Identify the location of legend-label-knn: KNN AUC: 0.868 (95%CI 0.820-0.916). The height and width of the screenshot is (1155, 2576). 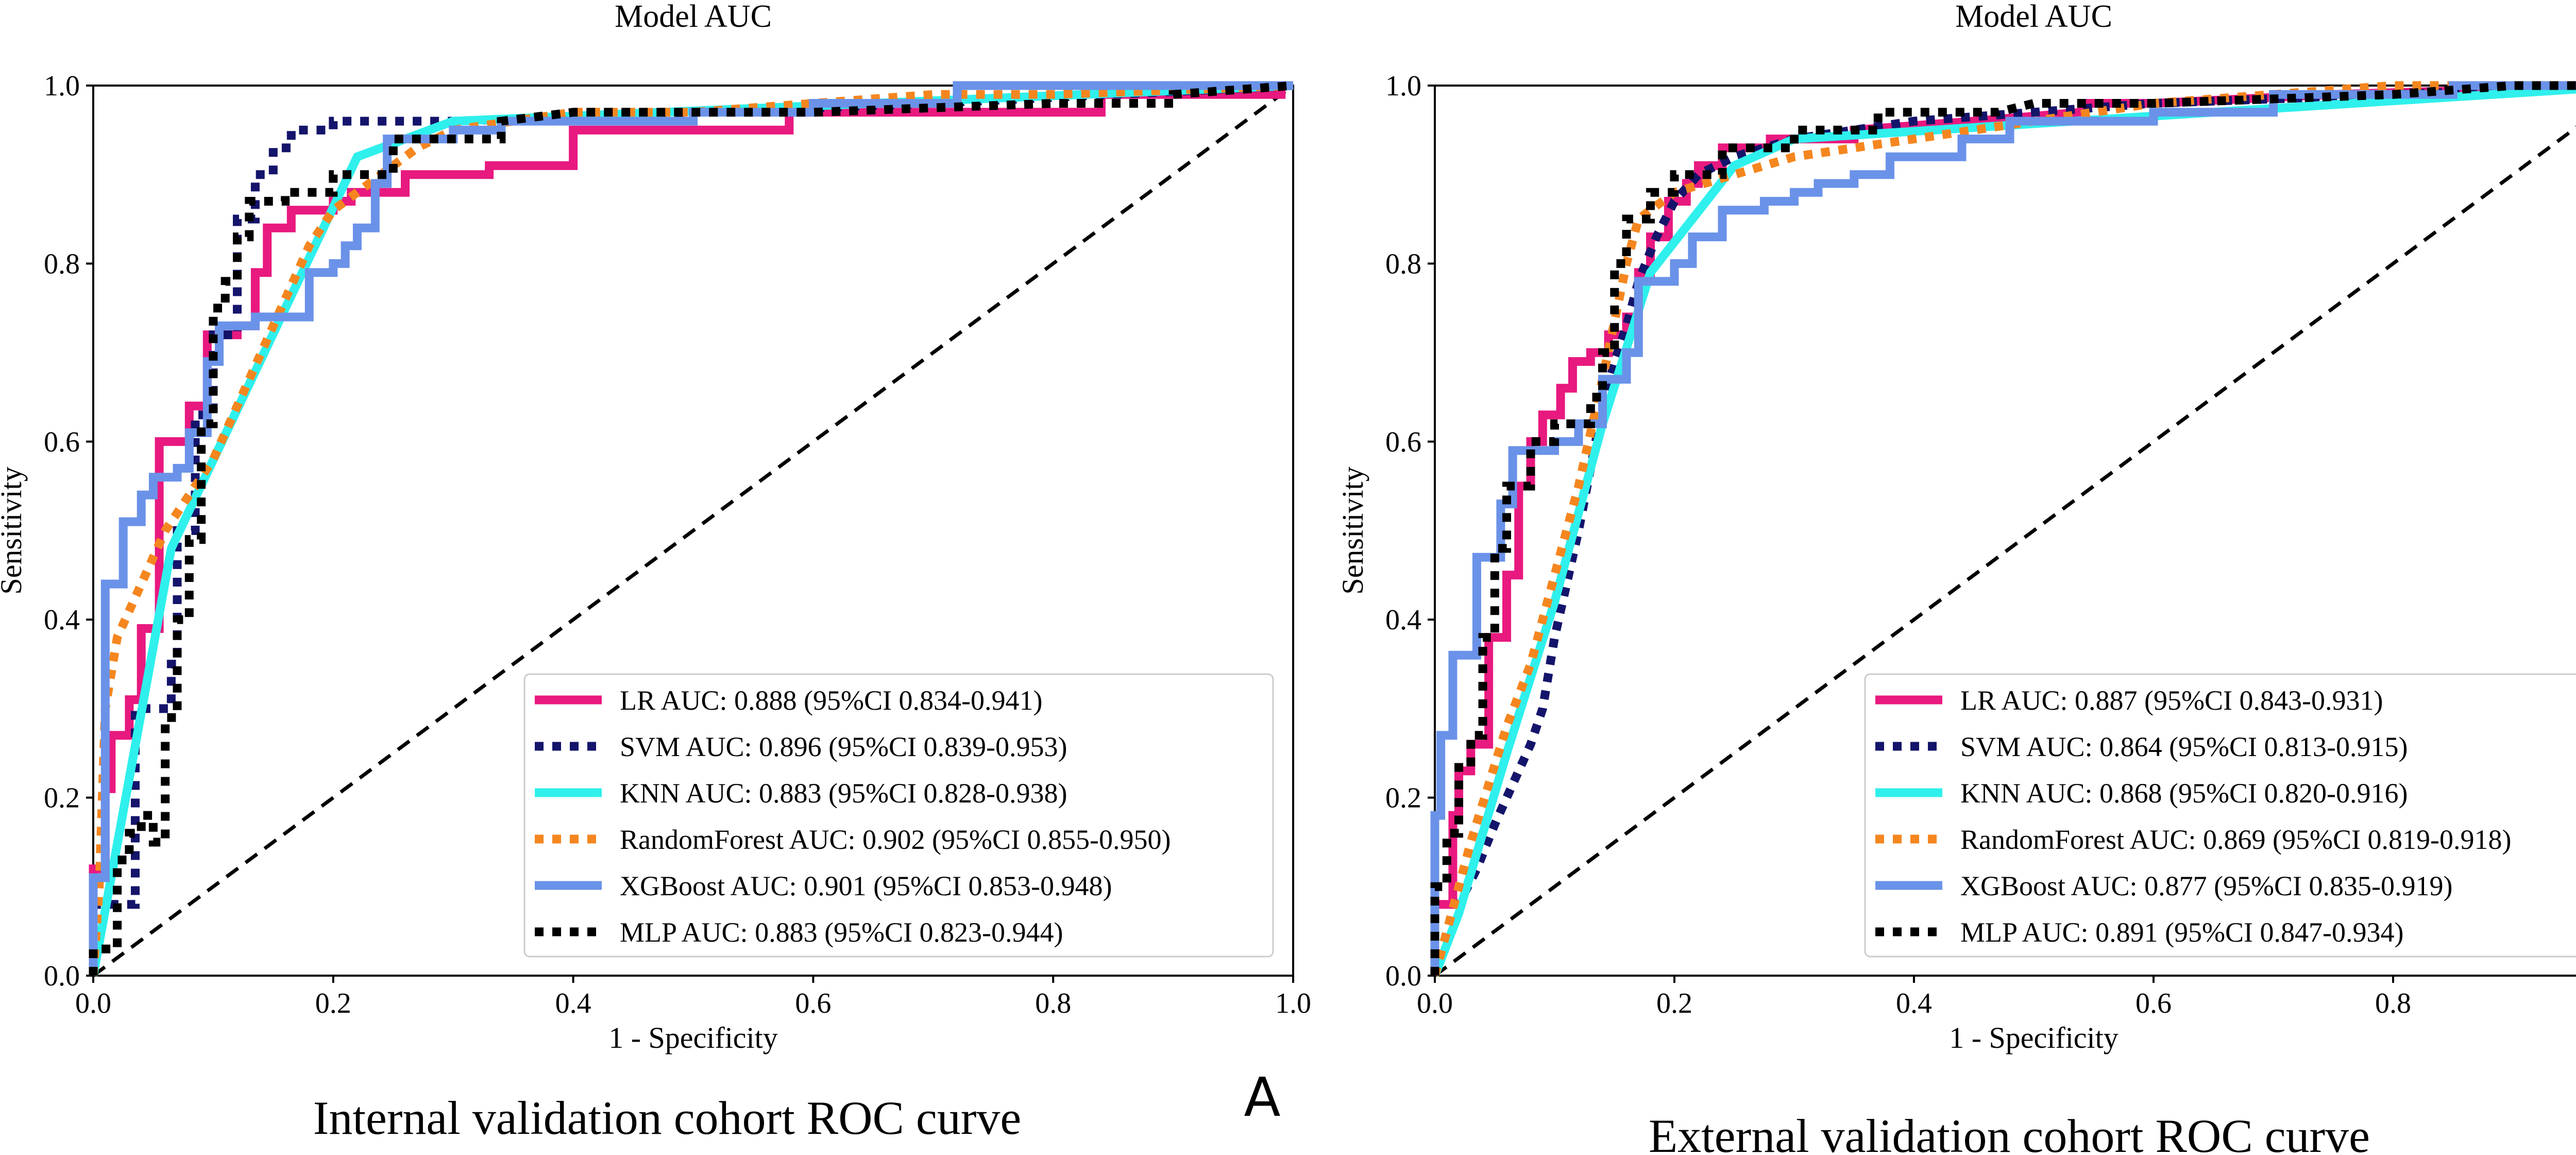
(2184, 793).